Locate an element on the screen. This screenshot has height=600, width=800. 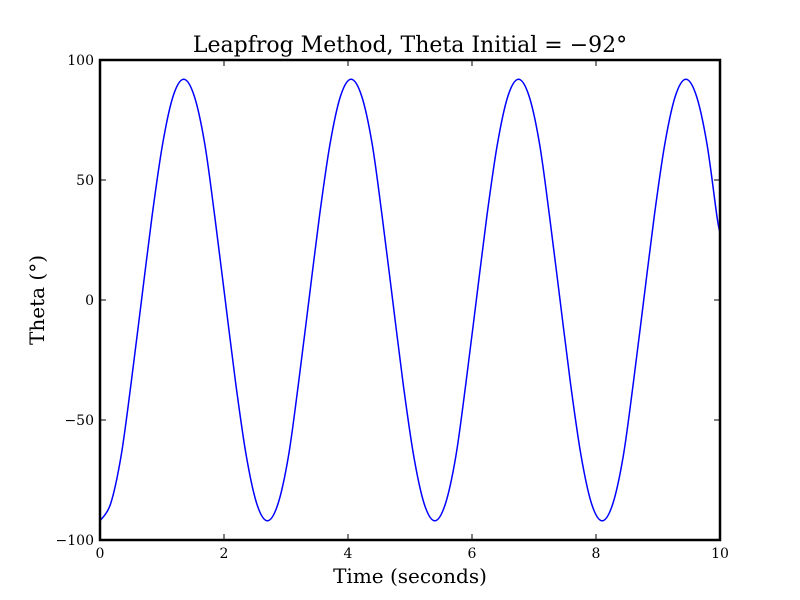
chart-title: Leapfrog Method, Theta Initial = −92° is located at coordinates (410, 45).